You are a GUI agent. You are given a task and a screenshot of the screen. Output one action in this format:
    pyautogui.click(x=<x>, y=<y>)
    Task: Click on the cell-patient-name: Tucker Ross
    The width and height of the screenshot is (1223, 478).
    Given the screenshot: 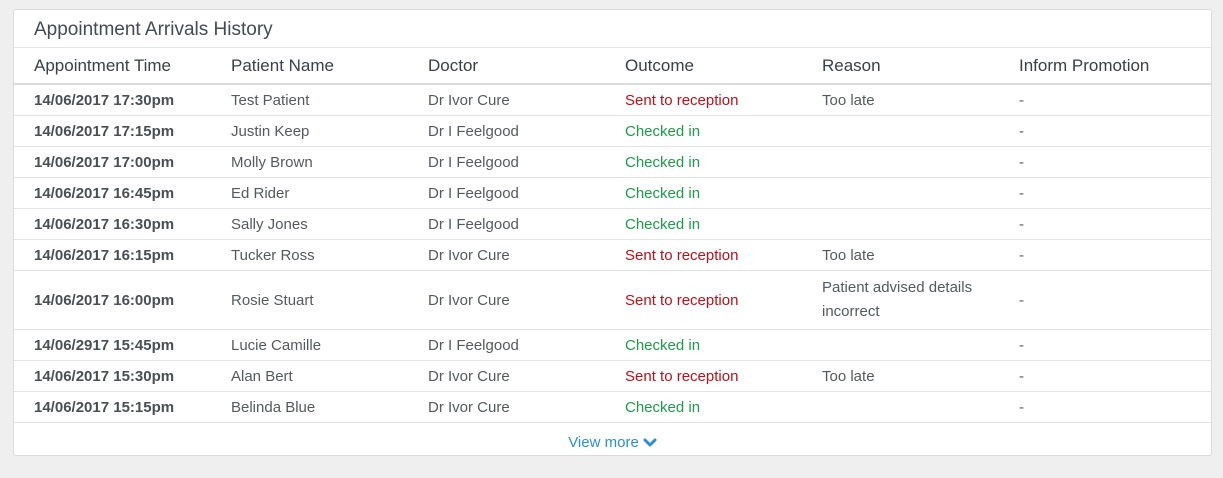 What is the action you would take?
    pyautogui.click(x=309, y=255)
    